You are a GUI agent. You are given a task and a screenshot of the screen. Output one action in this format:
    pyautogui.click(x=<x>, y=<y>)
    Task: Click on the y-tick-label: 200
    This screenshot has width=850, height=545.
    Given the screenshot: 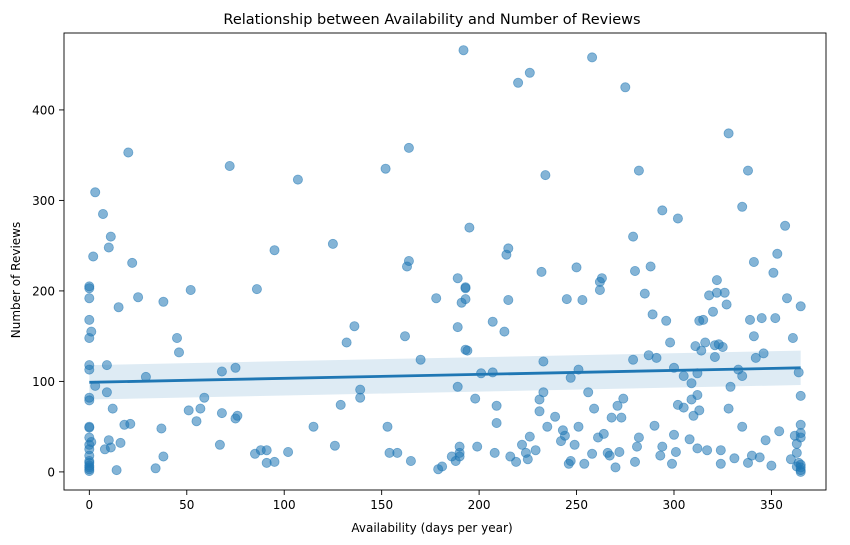 What is the action you would take?
    pyautogui.click(x=43, y=291)
    